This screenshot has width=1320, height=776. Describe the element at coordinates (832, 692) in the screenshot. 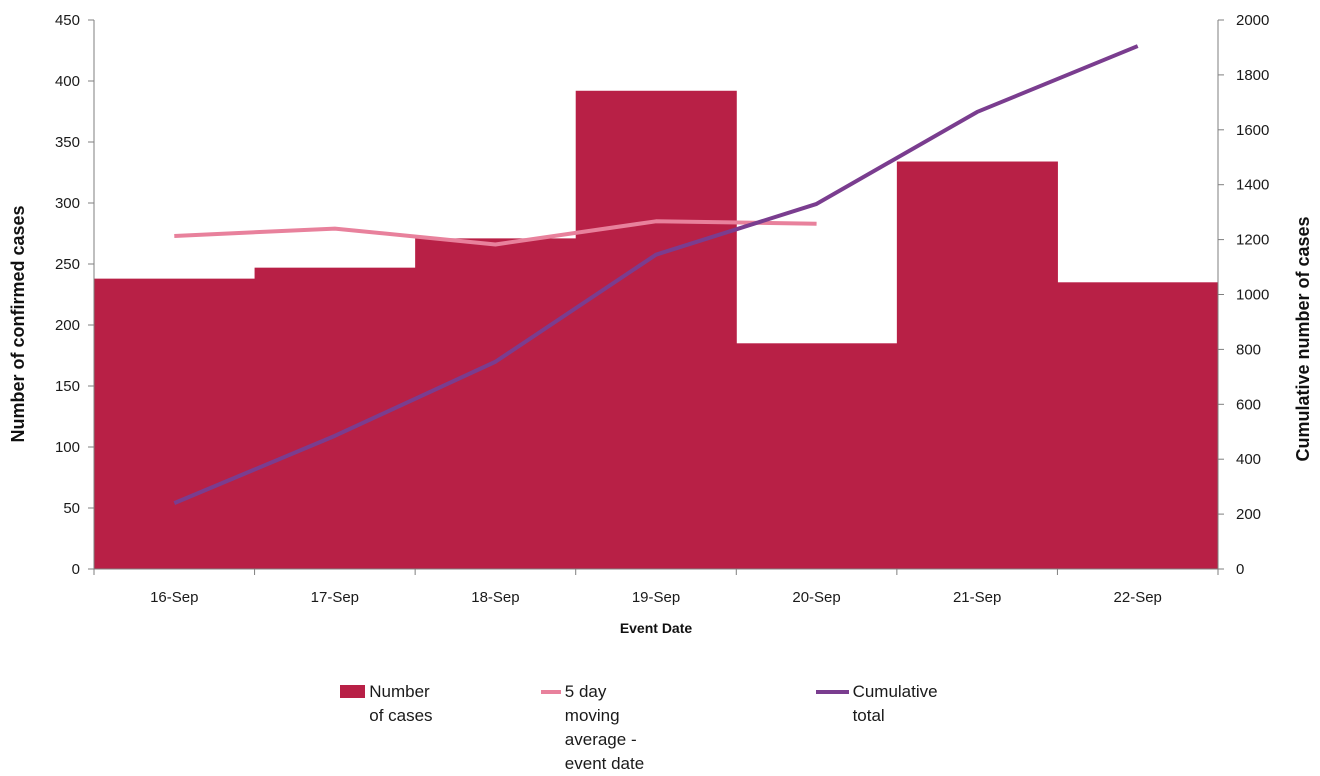

I see `legend-swatch-cumulative-total` at that location.